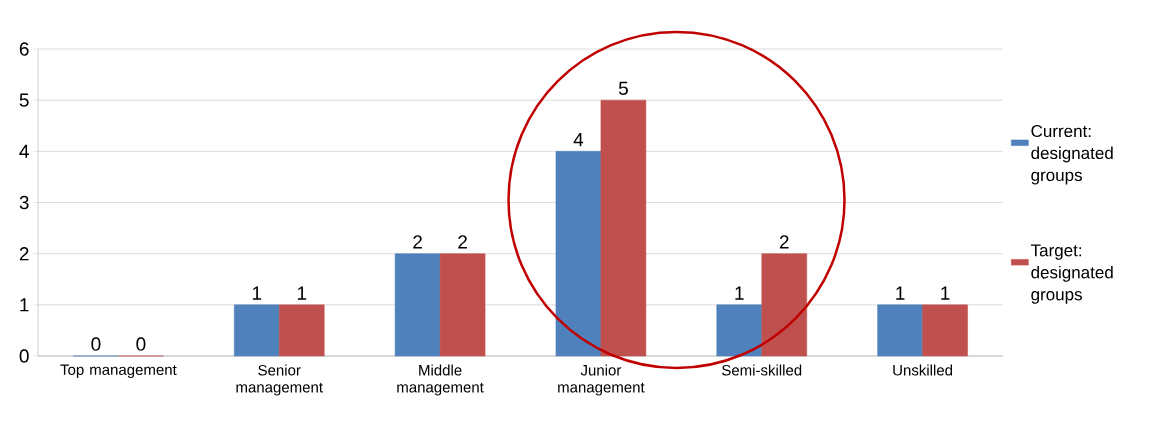 This screenshot has height=421, width=1163. Describe the element at coordinates (923, 370) in the screenshot. I see `x-tick-label: Unskilled` at that location.